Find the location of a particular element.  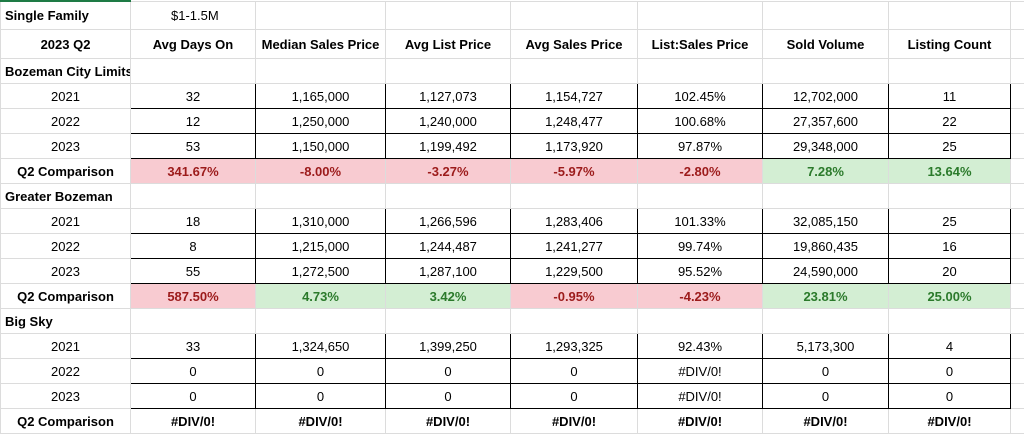

value-cell: 1,173,920 is located at coordinates (574, 146).